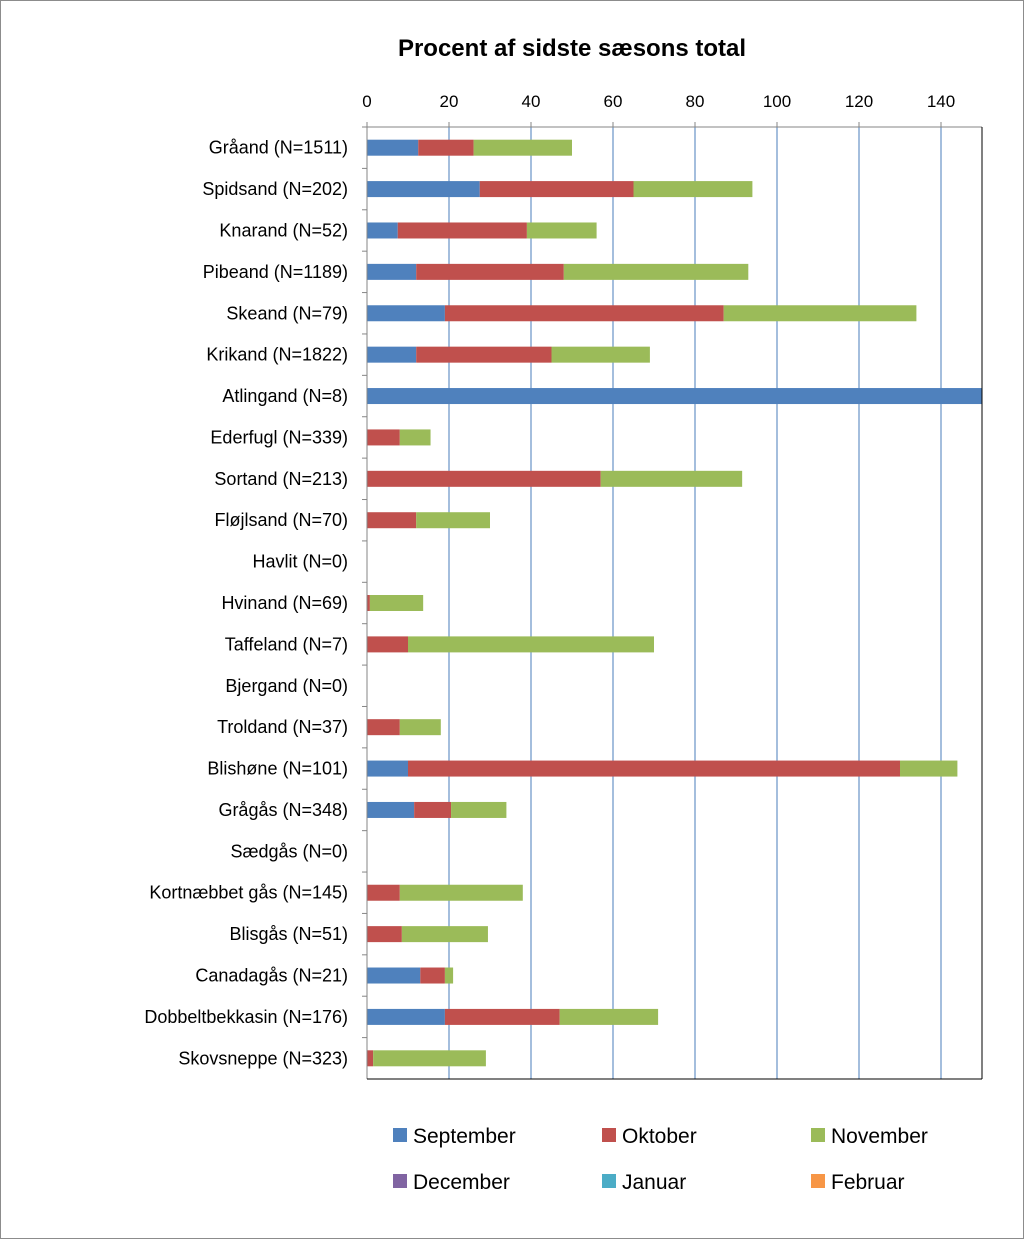  I want to click on legend-label: September, so click(464, 1136).